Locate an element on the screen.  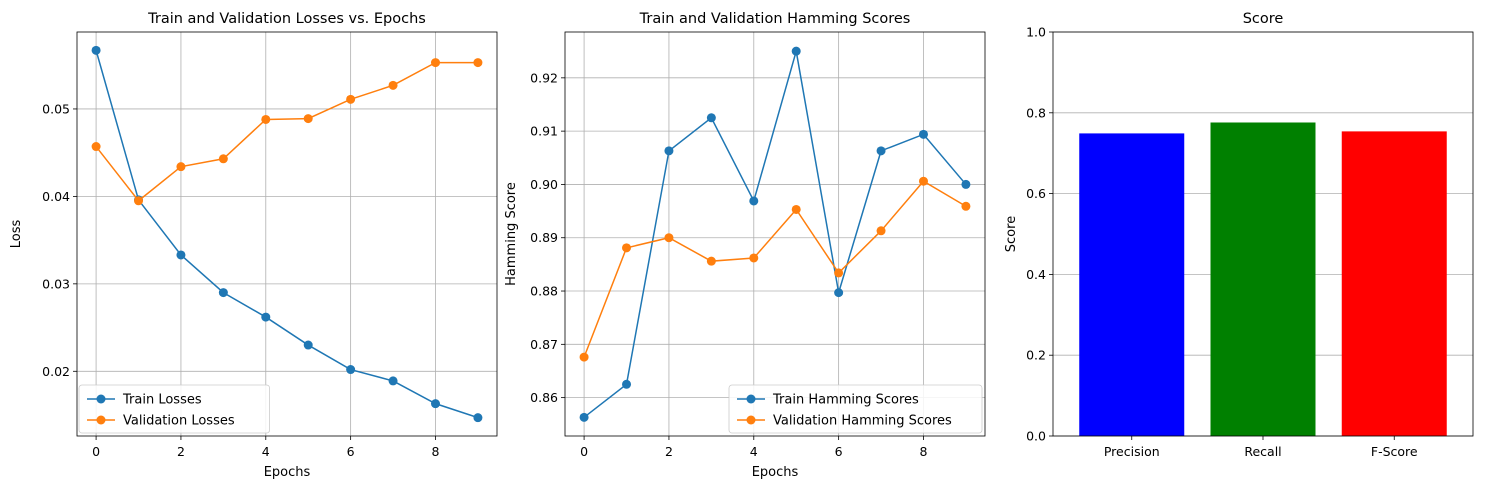
y-axis-label: Score is located at coordinates (1011, 234).